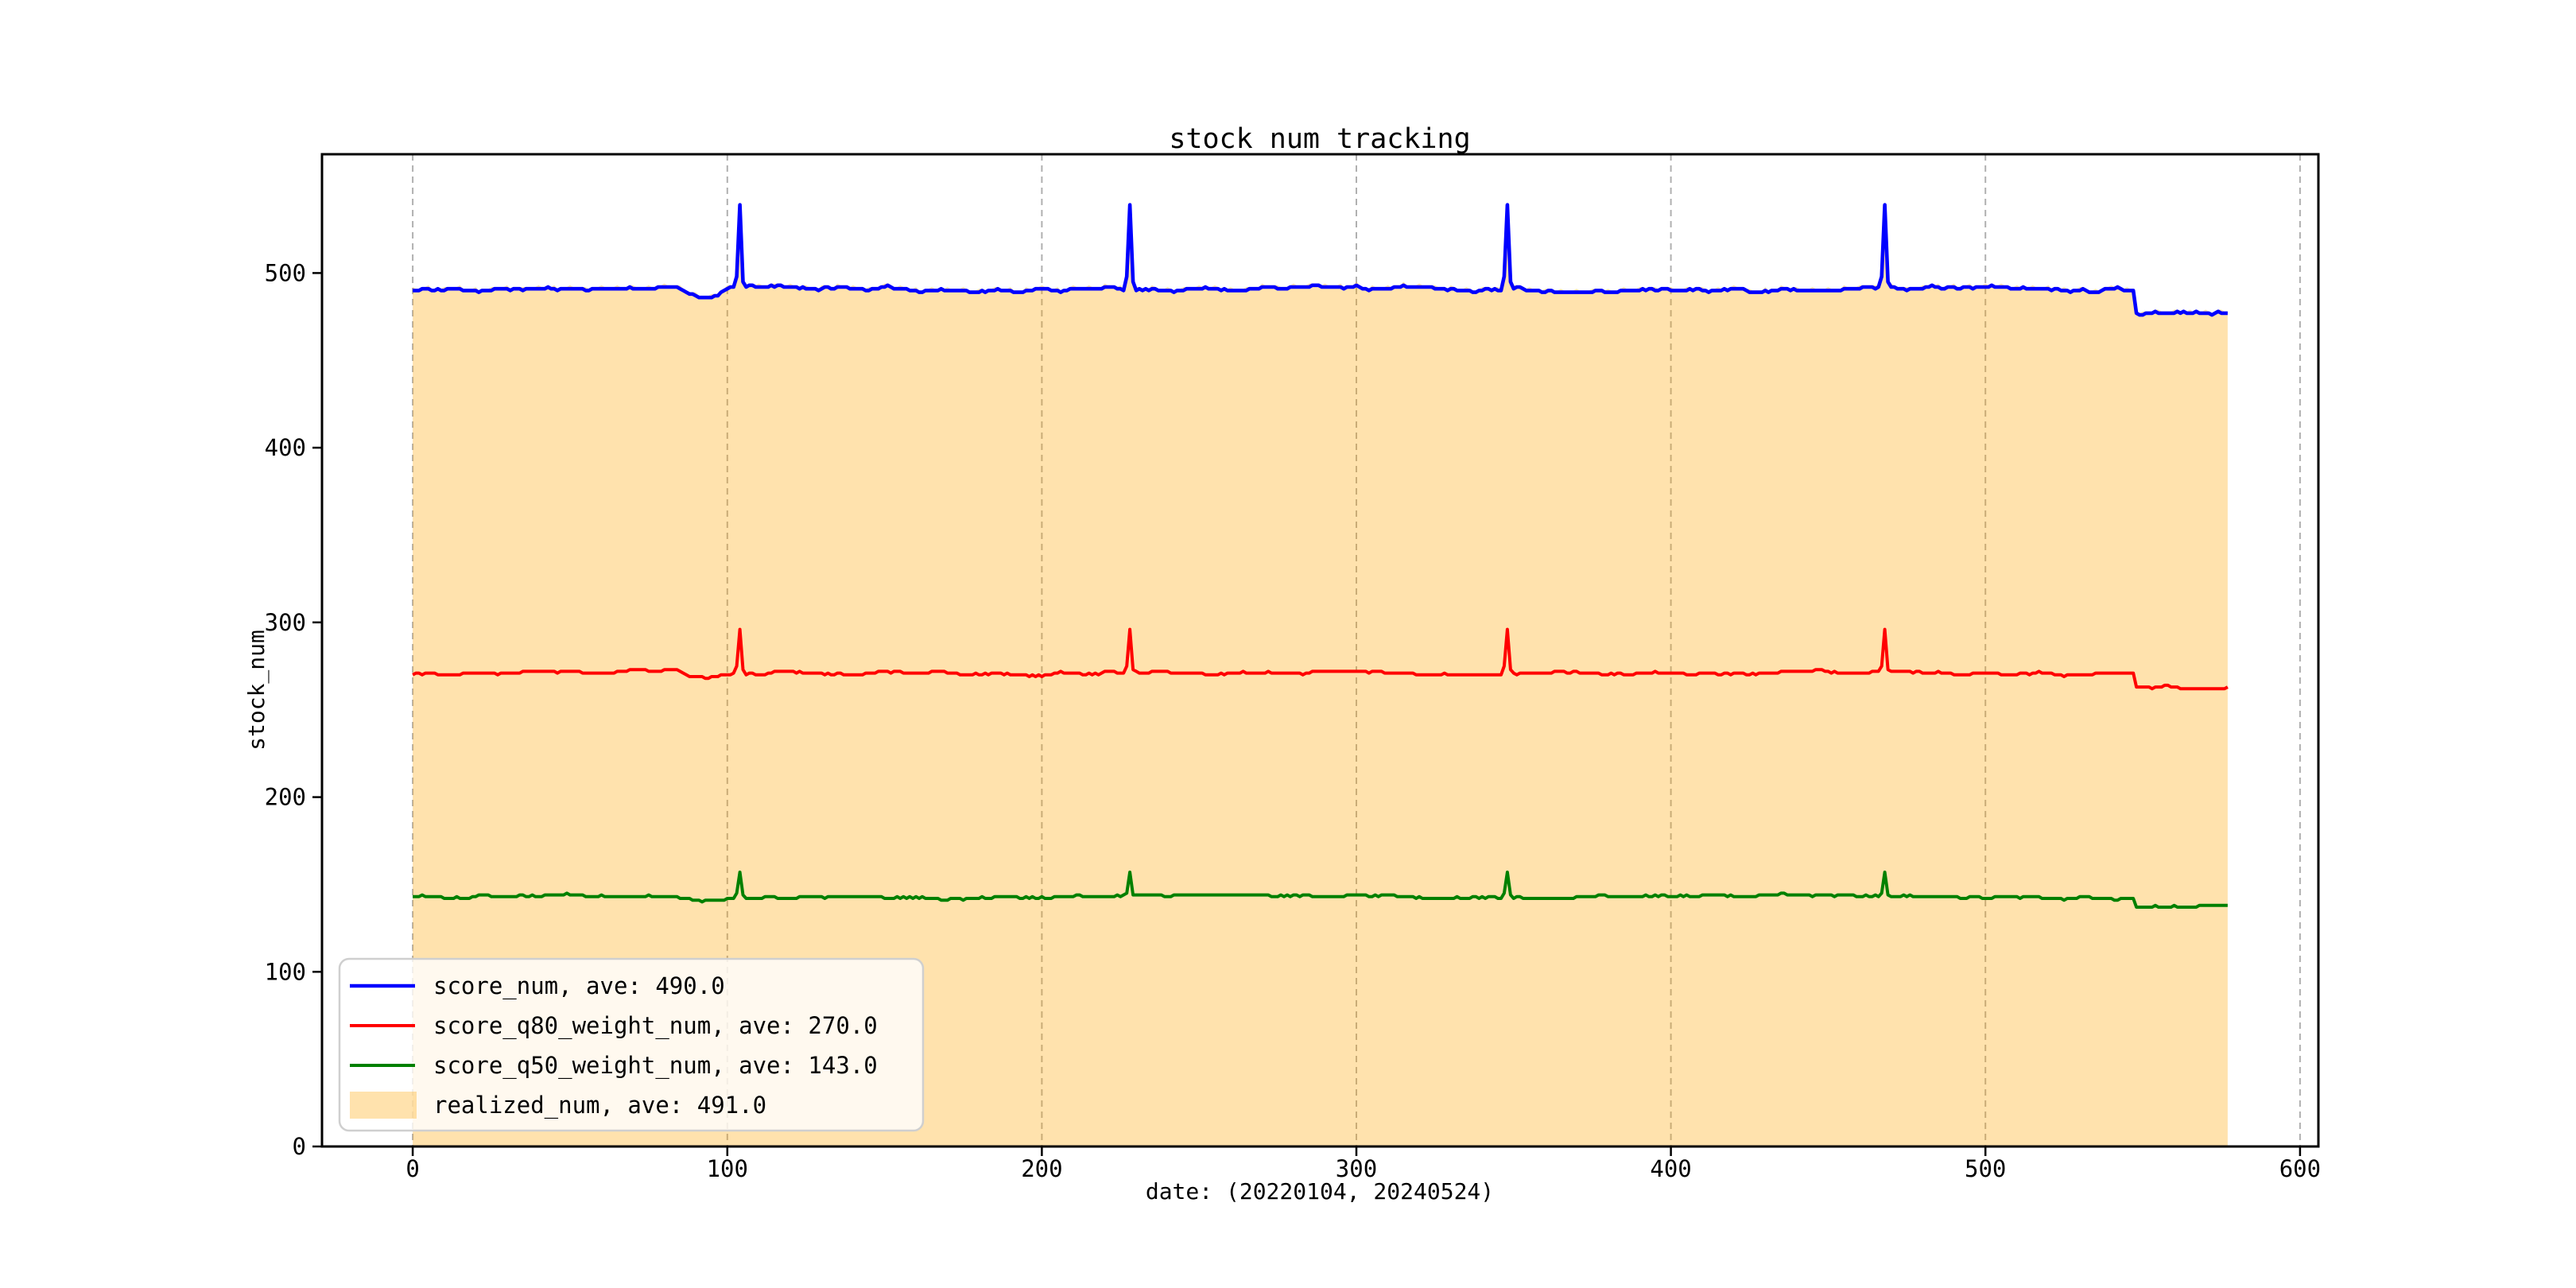 The width and height of the screenshot is (2576, 1288). Describe the element at coordinates (1671, 1168) in the screenshot. I see `x-tick-label-400: 400` at that location.